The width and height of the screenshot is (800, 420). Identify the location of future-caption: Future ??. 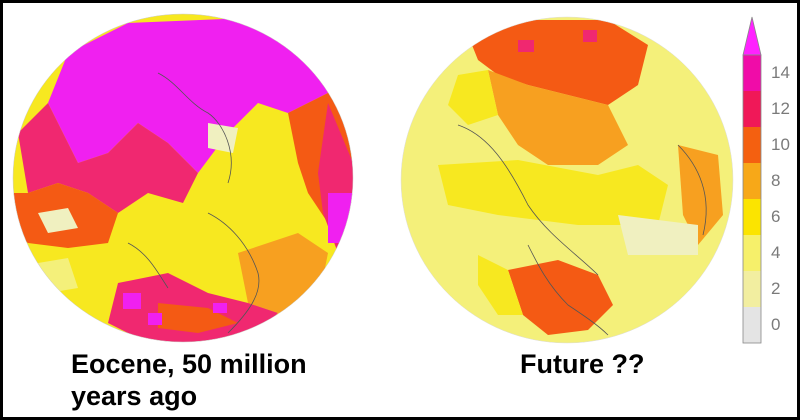
(582, 364).